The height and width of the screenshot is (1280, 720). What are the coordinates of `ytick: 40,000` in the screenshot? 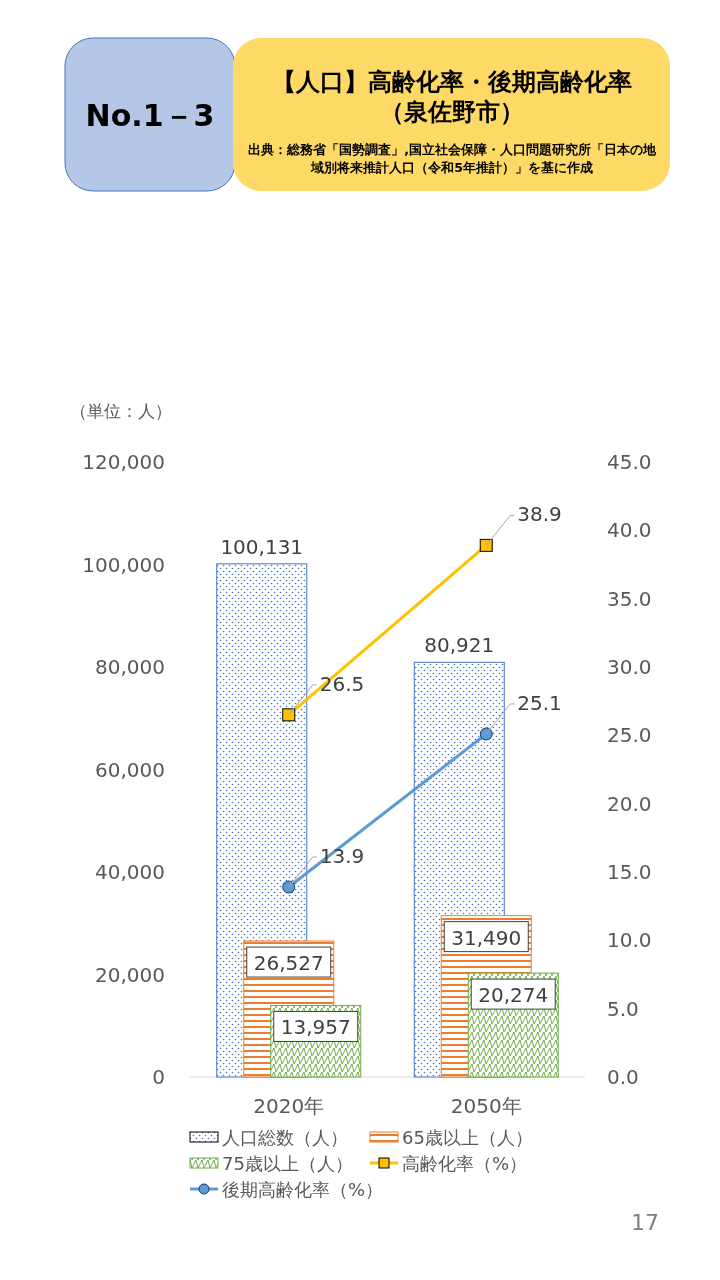 It's located at (130, 872).